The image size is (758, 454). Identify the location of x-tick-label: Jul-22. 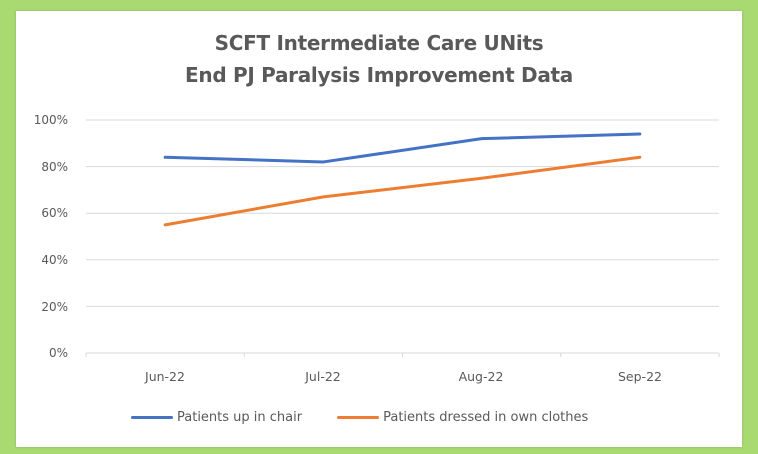
(323, 376).